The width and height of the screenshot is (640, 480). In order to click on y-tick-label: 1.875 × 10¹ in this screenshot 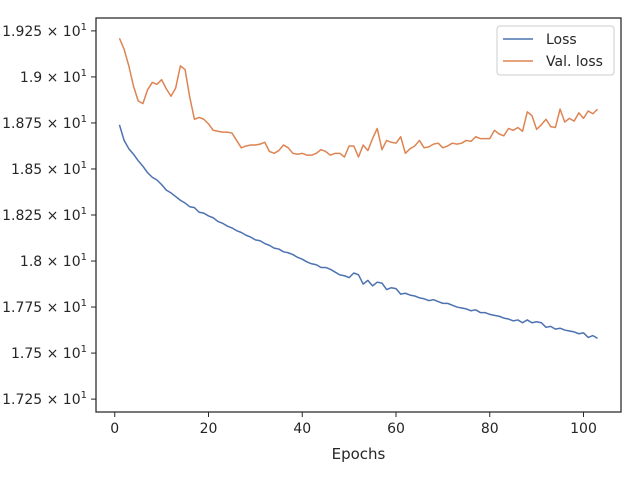, I will do `click(44, 123)`.